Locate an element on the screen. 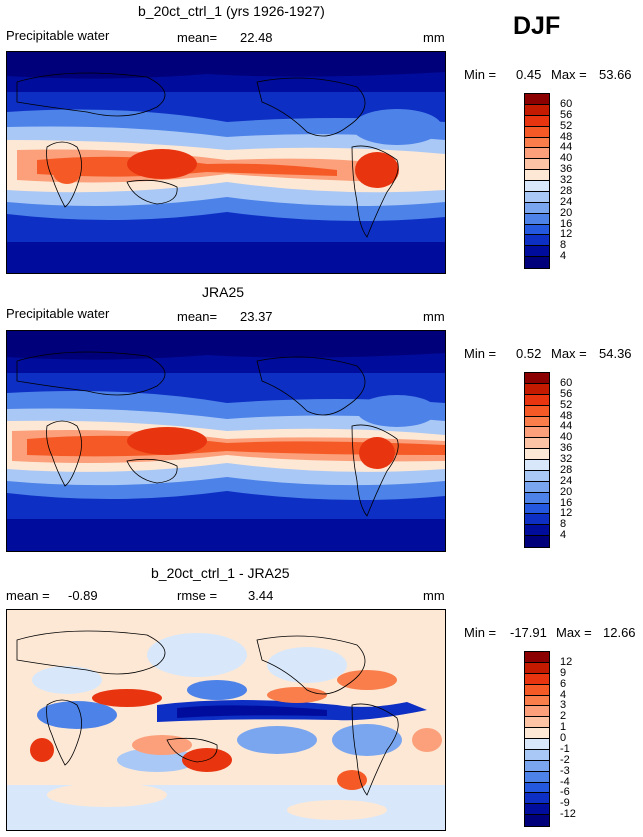 Image resolution: width=643 pixels, height=837 pixels. panel1-mean-label: mean= is located at coordinates (197, 37).